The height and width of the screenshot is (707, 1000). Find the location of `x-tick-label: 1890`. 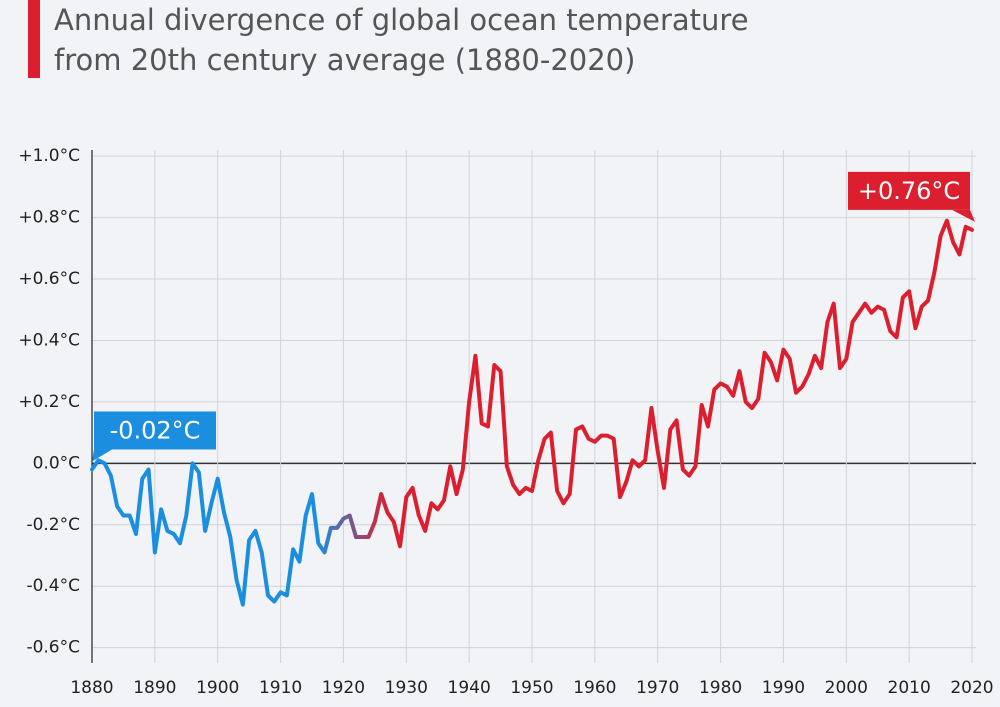

x-tick-label: 1890 is located at coordinates (154, 688).